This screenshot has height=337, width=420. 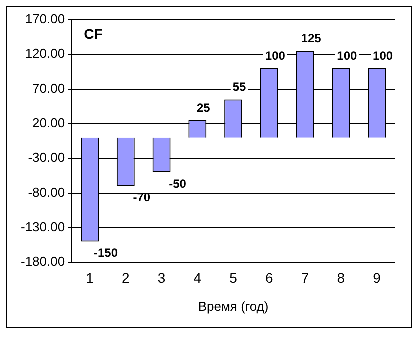 I want to click on x-tick-label: 4, so click(x=198, y=278).